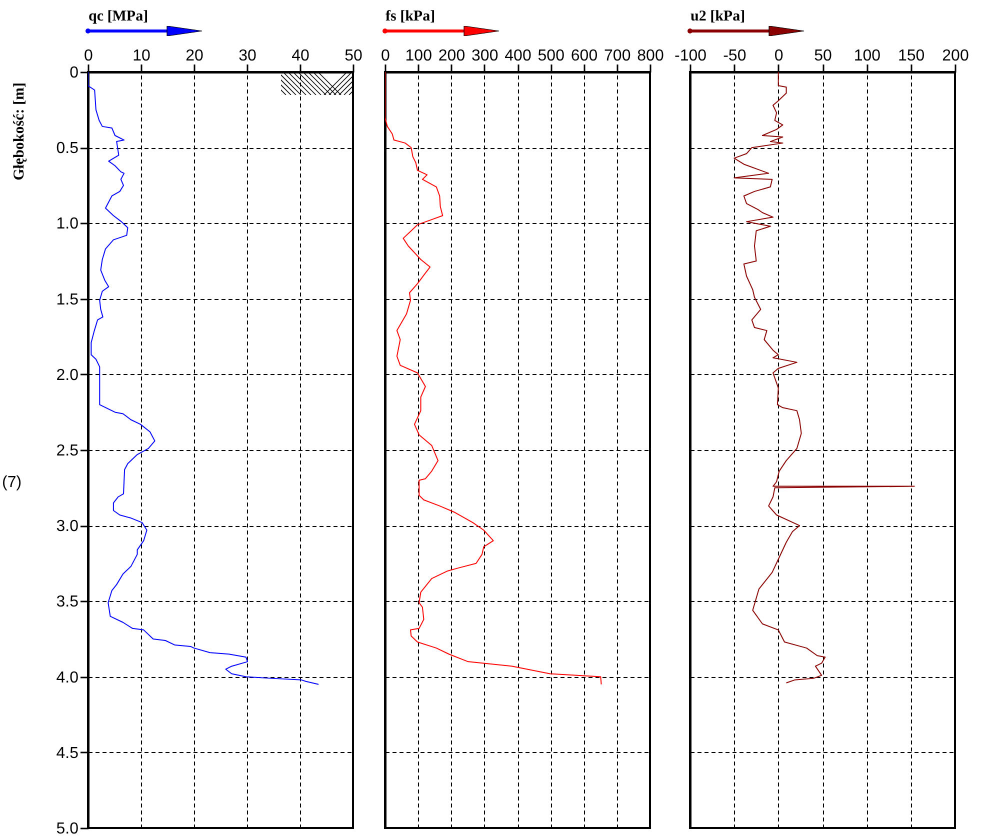  What do you see at coordinates (67, 753) in the screenshot?
I see `y-tick-label: 4.5` at bounding box center [67, 753].